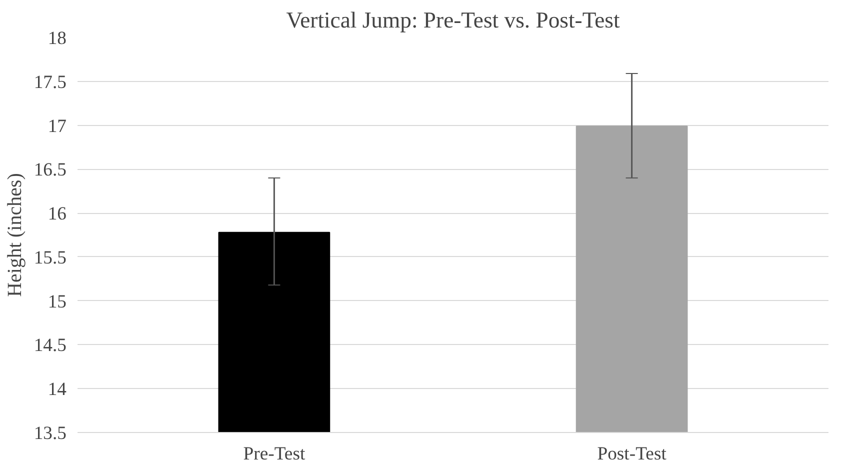 The width and height of the screenshot is (848, 467). I want to click on y-tick-label: 14, so click(58, 389).